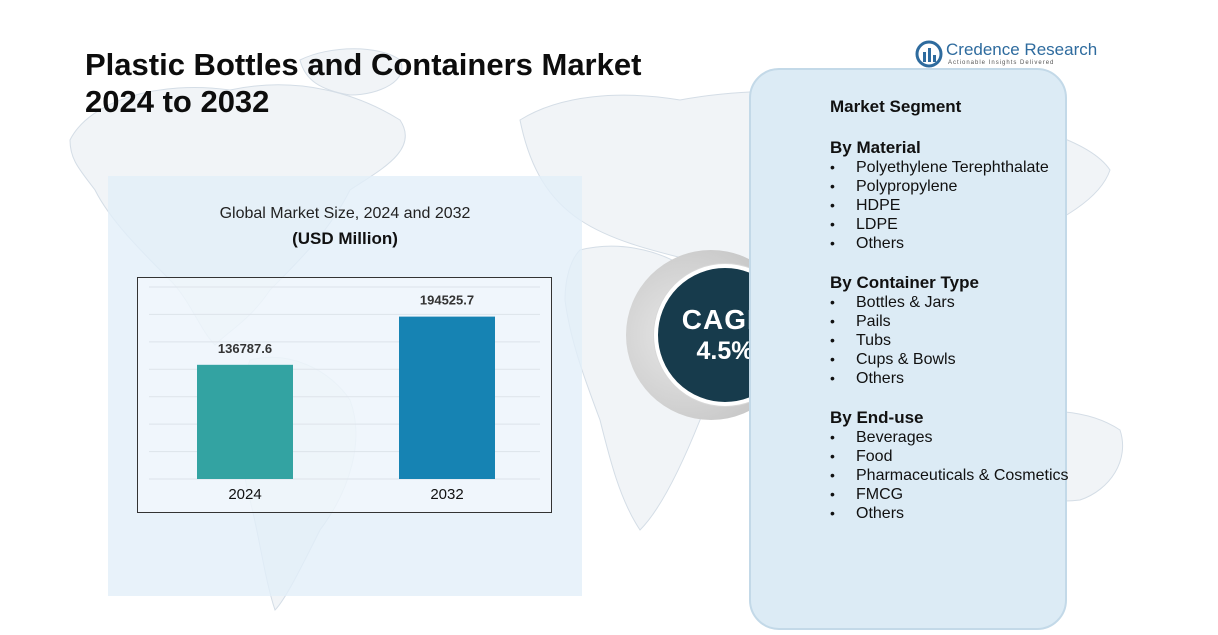 Image resolution: width=1218 pixels, height=635 pixels. What do you see at coordinates (245, 348) in the screenshot?
I see `bar-value-label: 136787.6` at bounding box center [245, 348].